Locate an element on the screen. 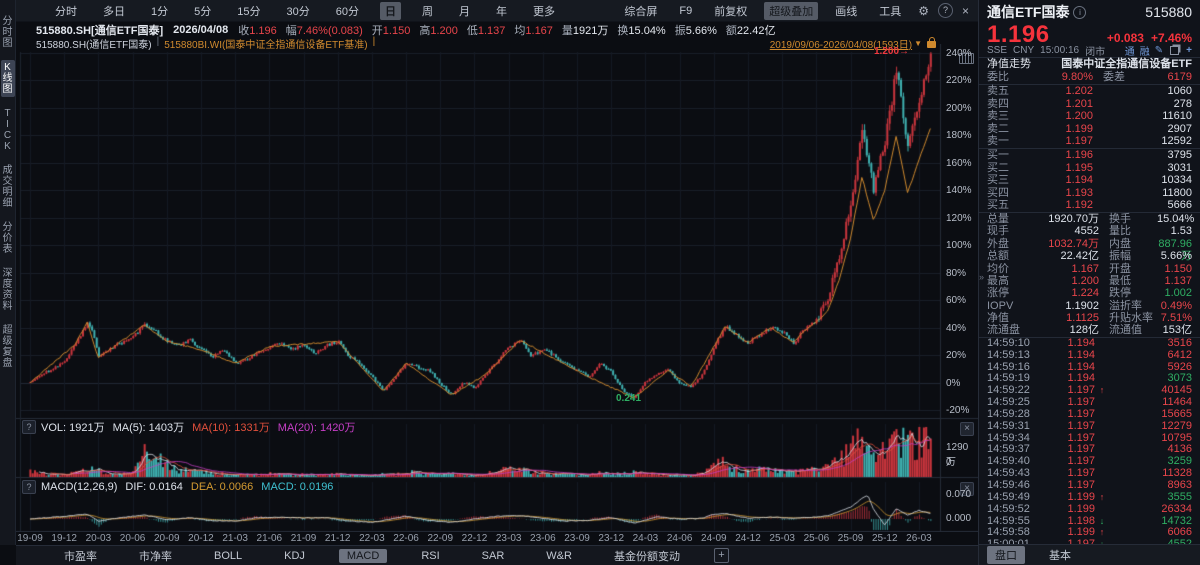  toolbar-button-F9: F9 is located at coordinates (686, 10).